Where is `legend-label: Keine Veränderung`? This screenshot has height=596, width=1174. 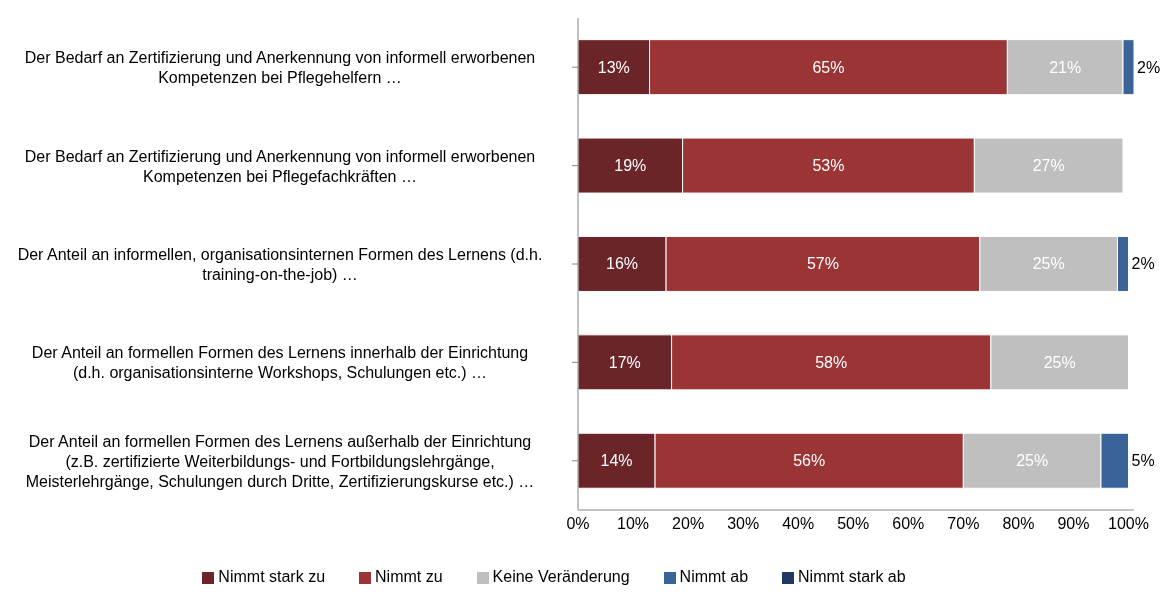
legend-label: Keine Veränderung is located at coordinates (561, 576).